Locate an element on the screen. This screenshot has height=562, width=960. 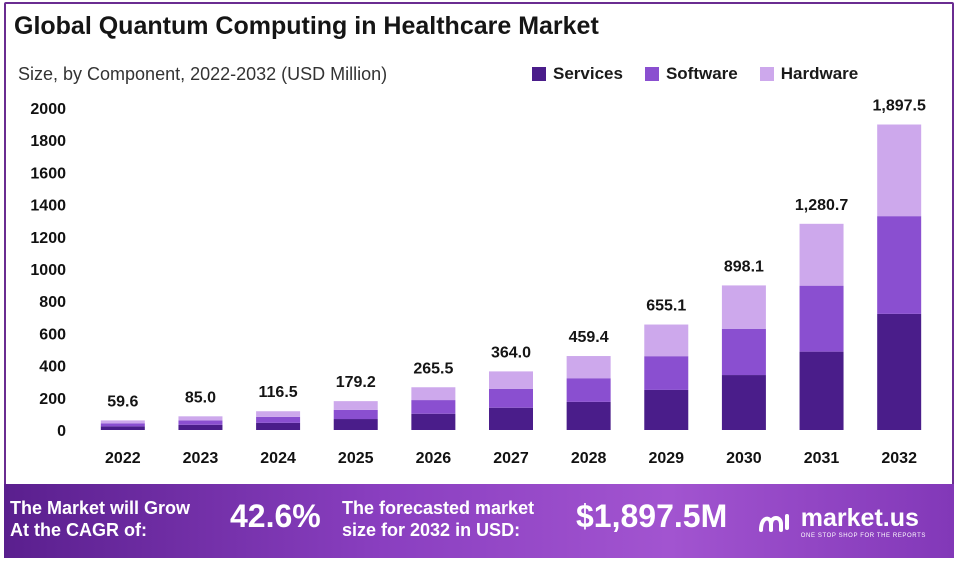
x-tick-label: 2032 is located at coordinates (899, 458).